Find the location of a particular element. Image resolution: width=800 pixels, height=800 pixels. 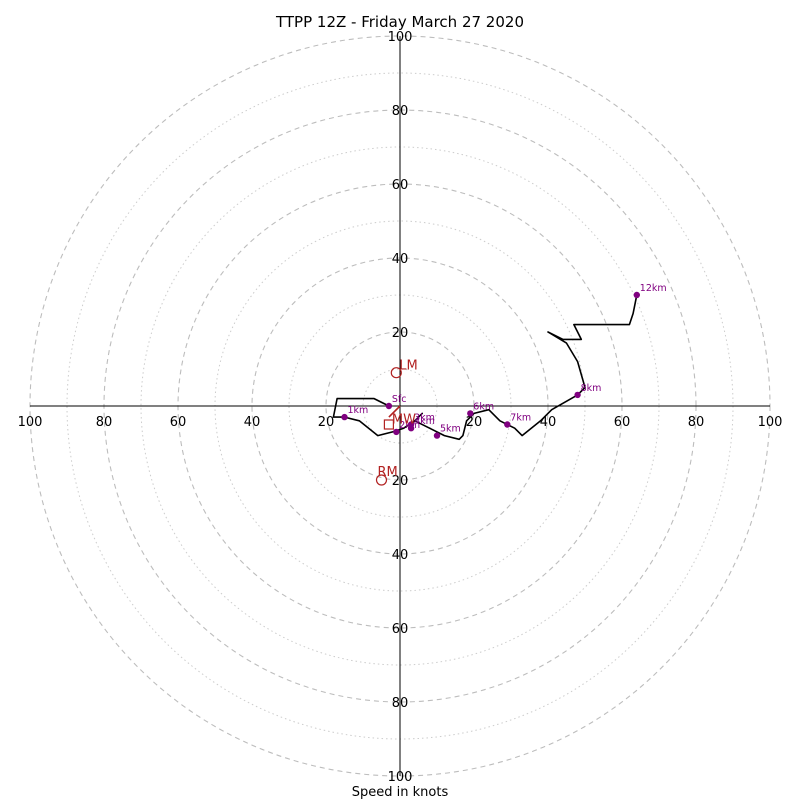

y-tick-down-40: 40 is located at coordinates (400, 555).